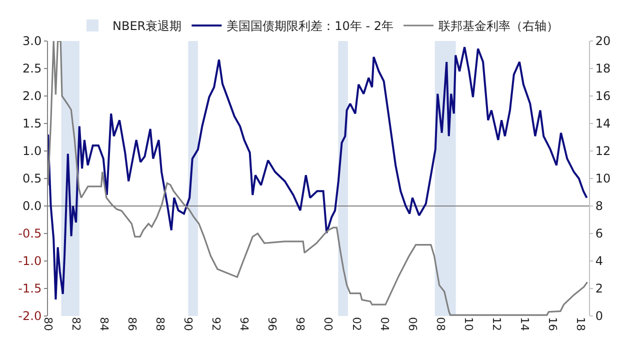 Image resolution: width=629 pixels, height=350 pixels. Describe the element at coordinates (147, 26) in the screenshot. I see `legend-label: NBER衰退期` at that location.